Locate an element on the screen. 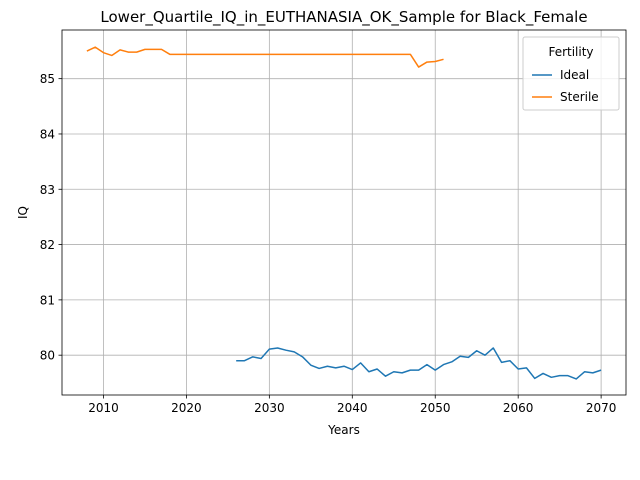  y-tick-label: 84 is located at coordinates (47, 134).